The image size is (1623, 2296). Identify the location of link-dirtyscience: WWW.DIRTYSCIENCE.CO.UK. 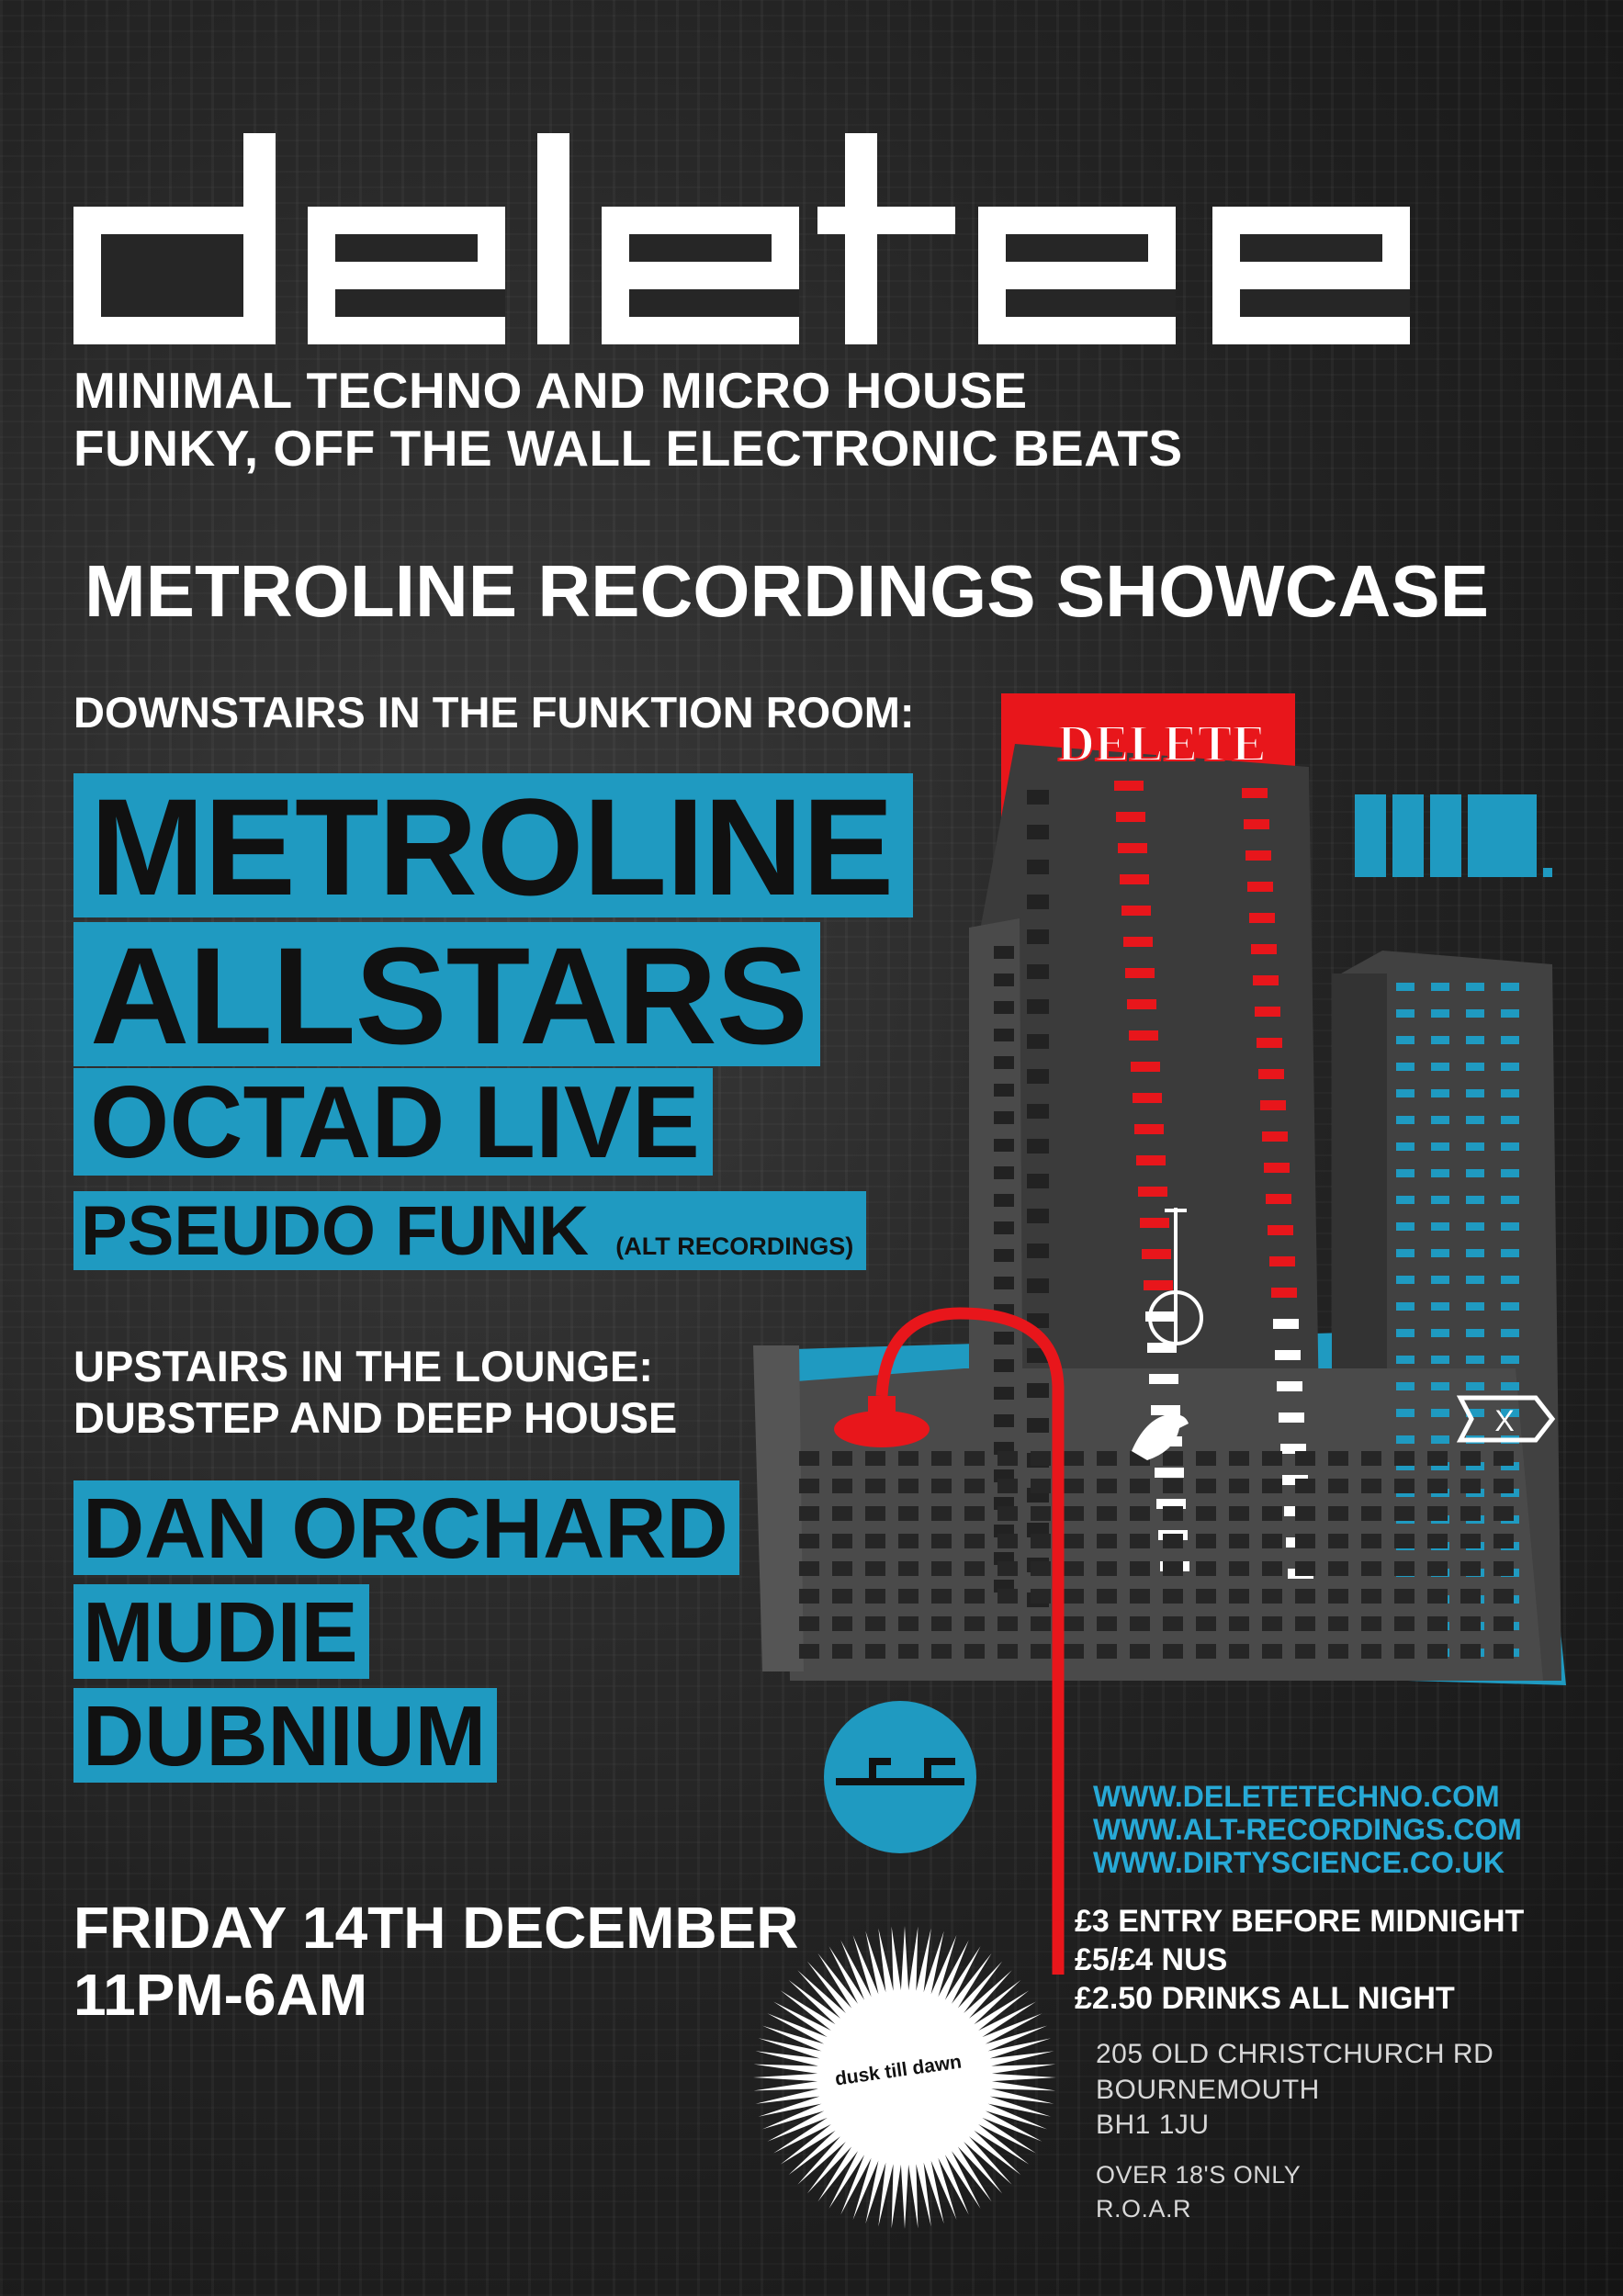
(1299, 1862).